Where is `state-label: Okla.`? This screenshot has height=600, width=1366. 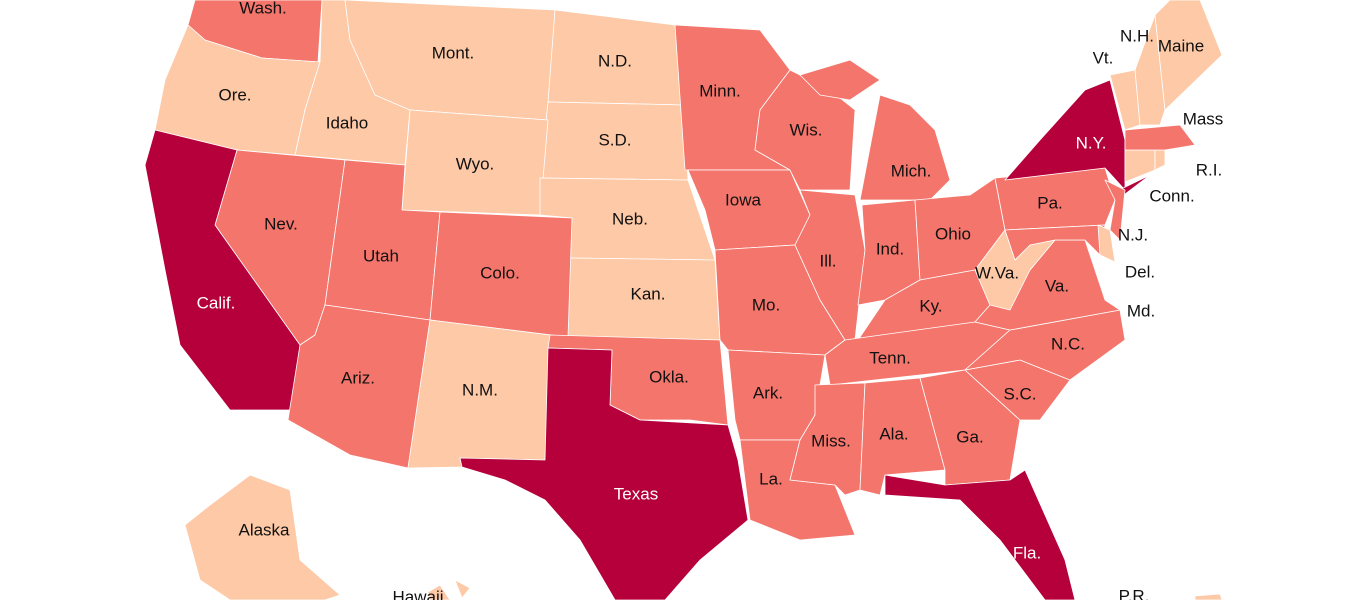
state-label: Okla. is located at coordinates (669, 376).